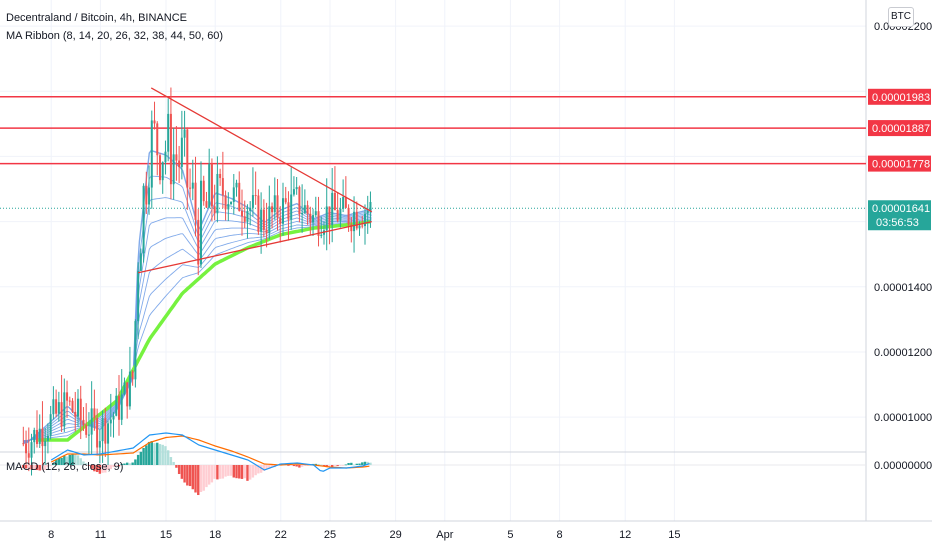 Image resolution: width=932 pixels, height=550 pixels. Describe the element at coordinates (395, 535) in the screenshot. I see `time-tick-6: 29` at that location.